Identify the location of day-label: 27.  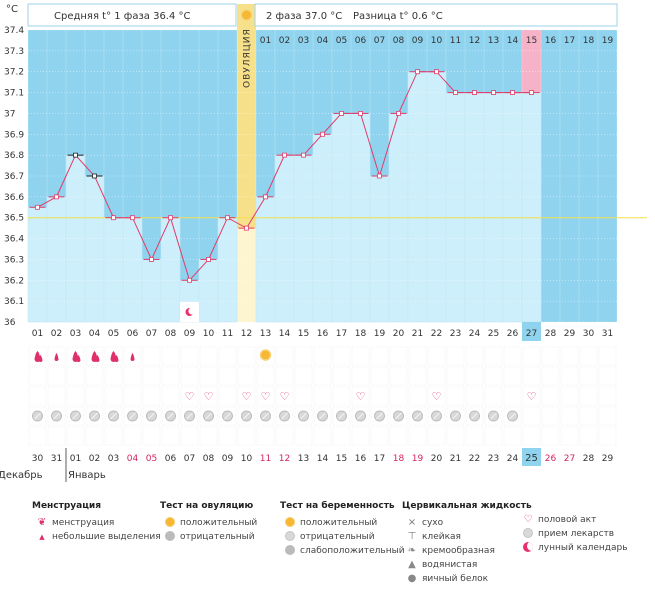
(531, 334).